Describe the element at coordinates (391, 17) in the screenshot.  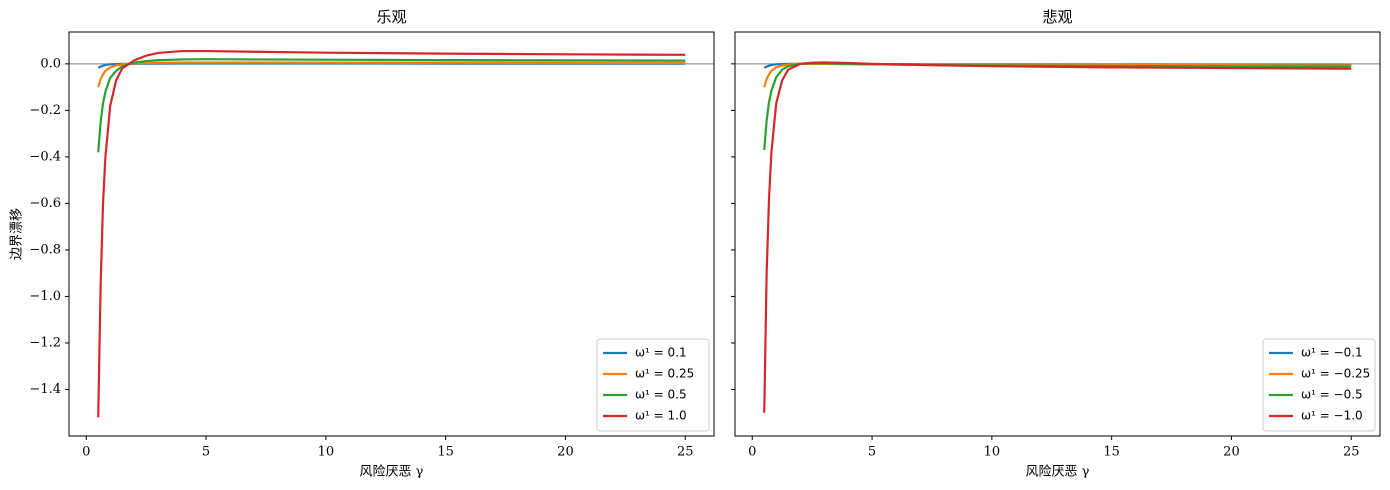
I see `chart-title: 乐观` at that location.